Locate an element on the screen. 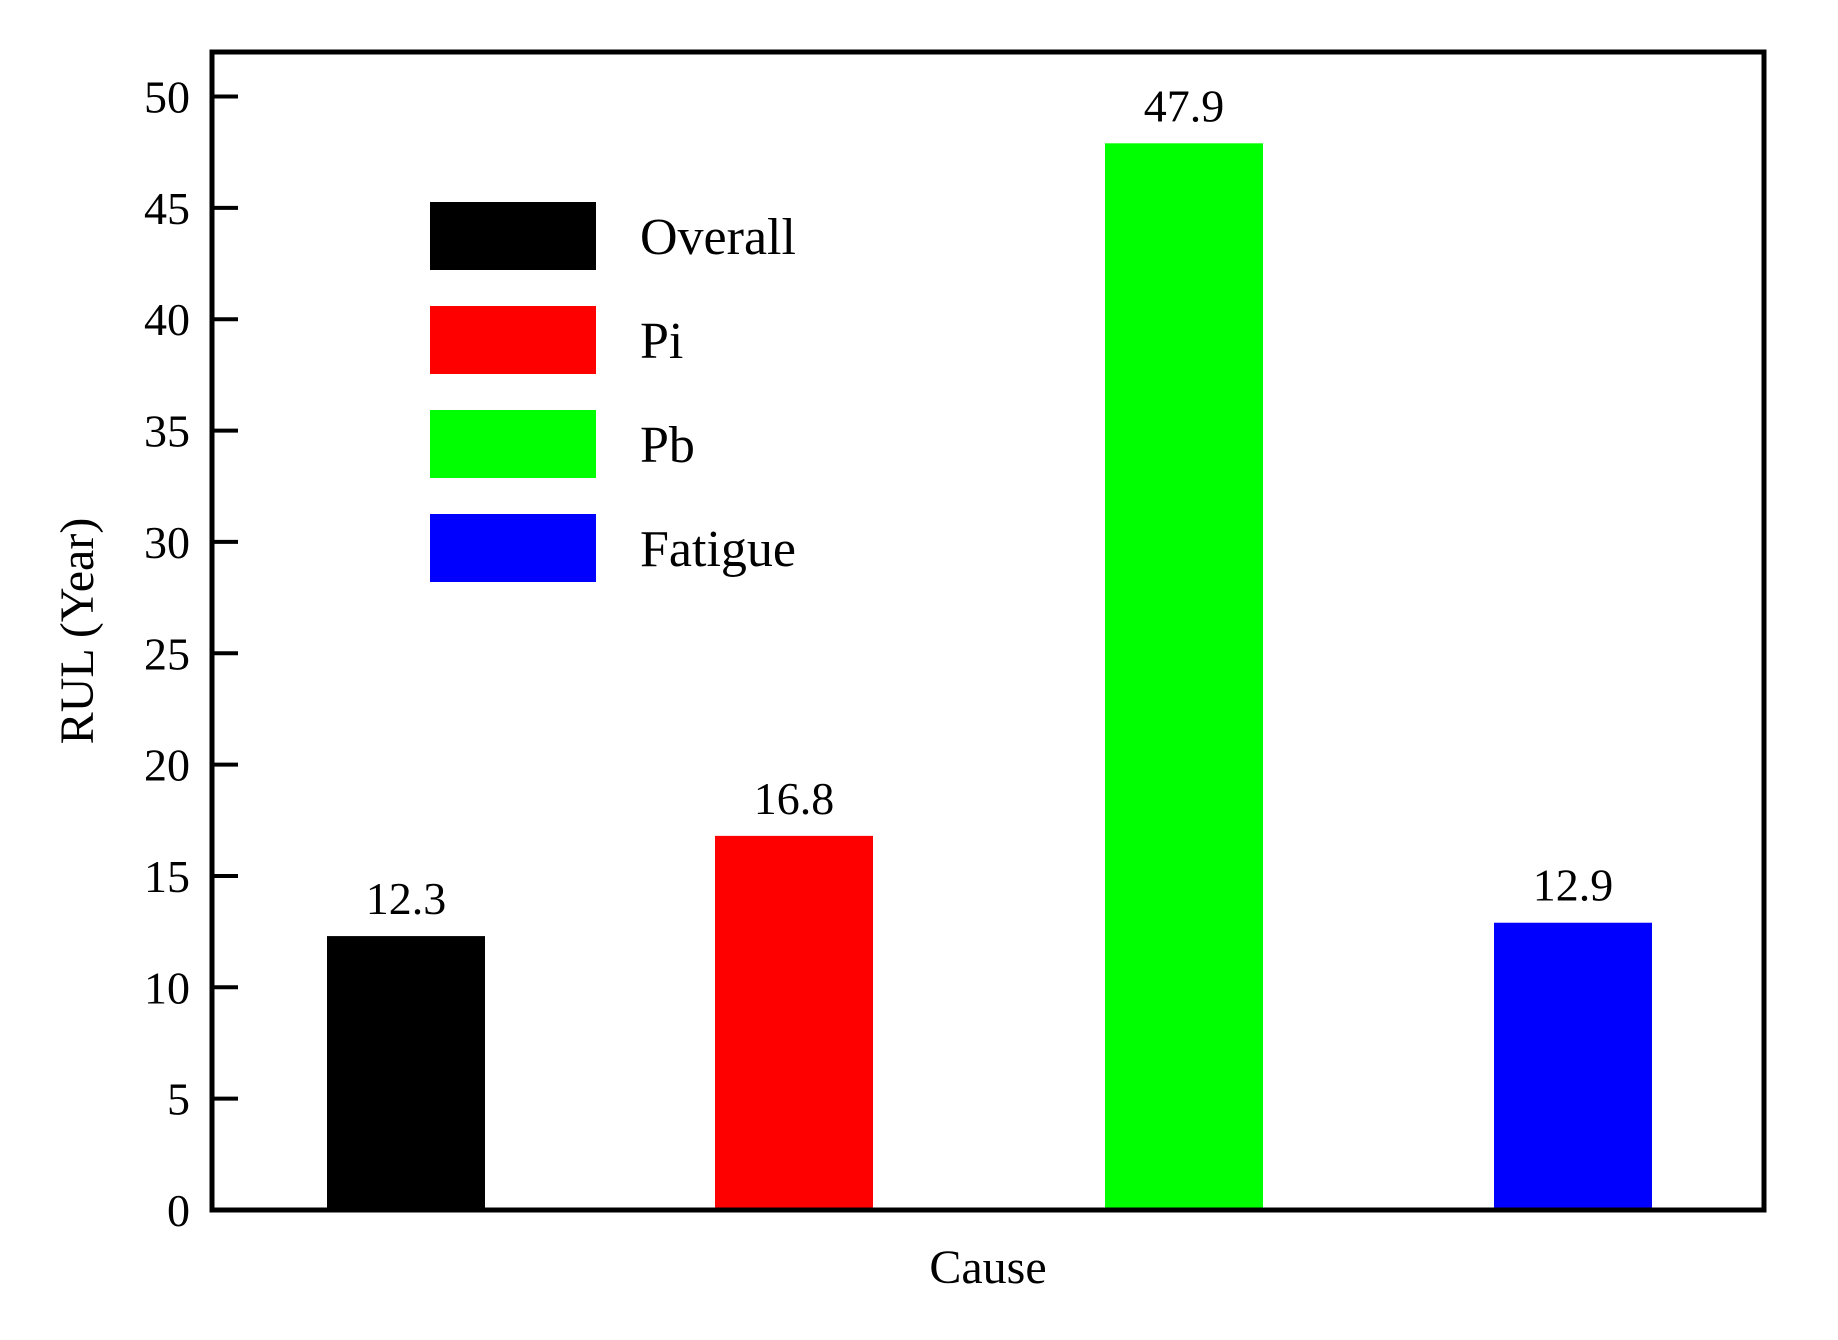  legend-swatch-pb is located at coordinates (513, 444).